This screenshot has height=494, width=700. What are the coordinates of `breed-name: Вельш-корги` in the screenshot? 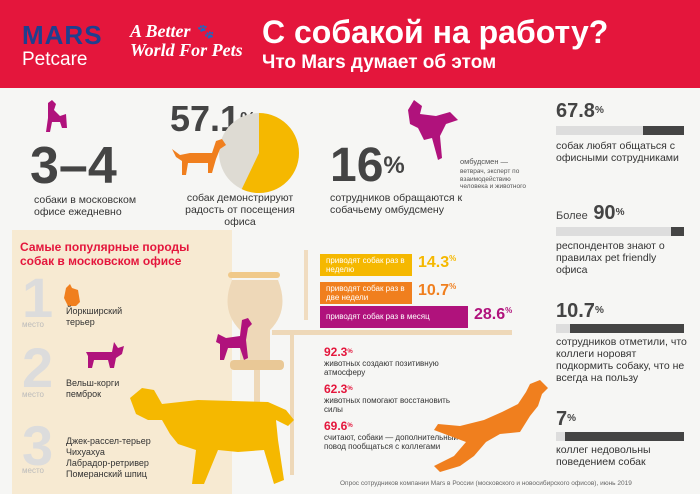 It's located at (93, 383).